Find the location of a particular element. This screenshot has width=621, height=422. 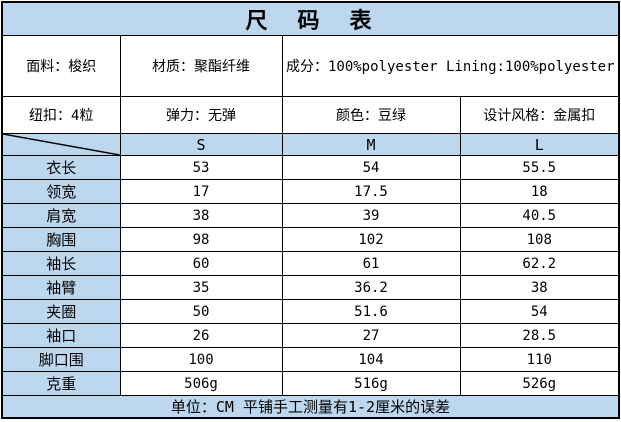

measurement-value-l: 38 is located at coordinates (539, 287).